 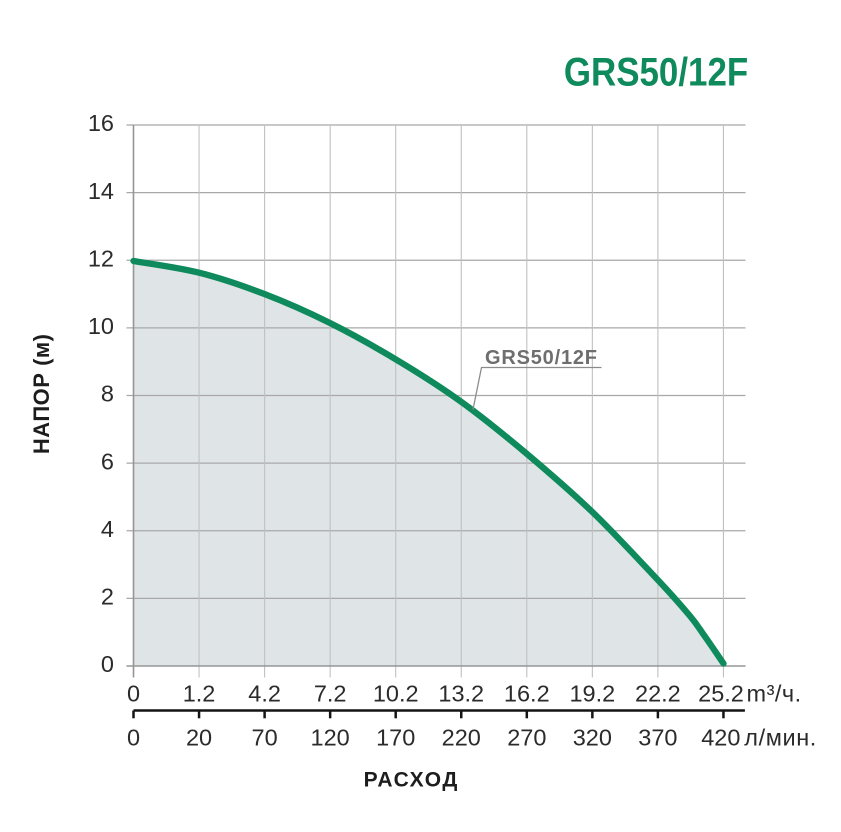 I want to click on svg-text: 12, so click(x=101, y=259).